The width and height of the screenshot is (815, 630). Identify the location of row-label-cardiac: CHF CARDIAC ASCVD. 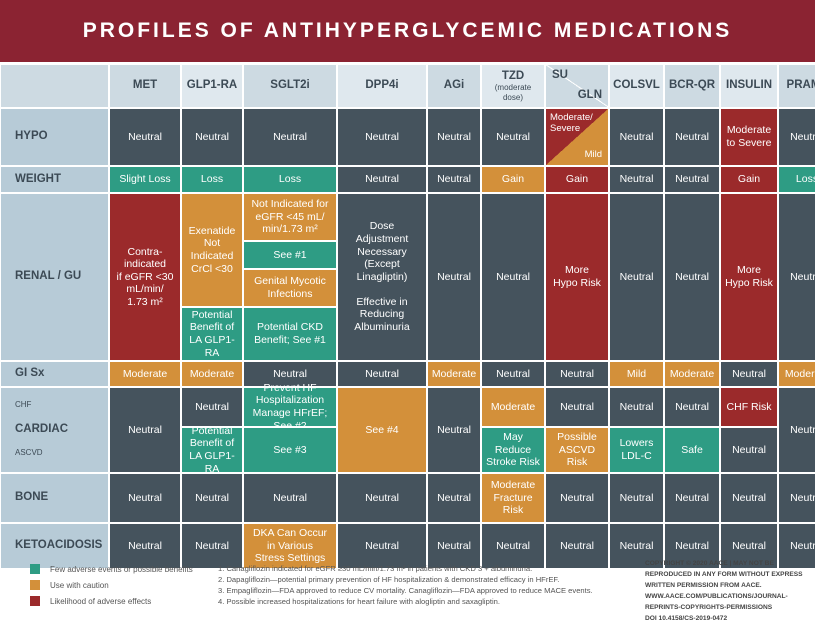
(54, 430).